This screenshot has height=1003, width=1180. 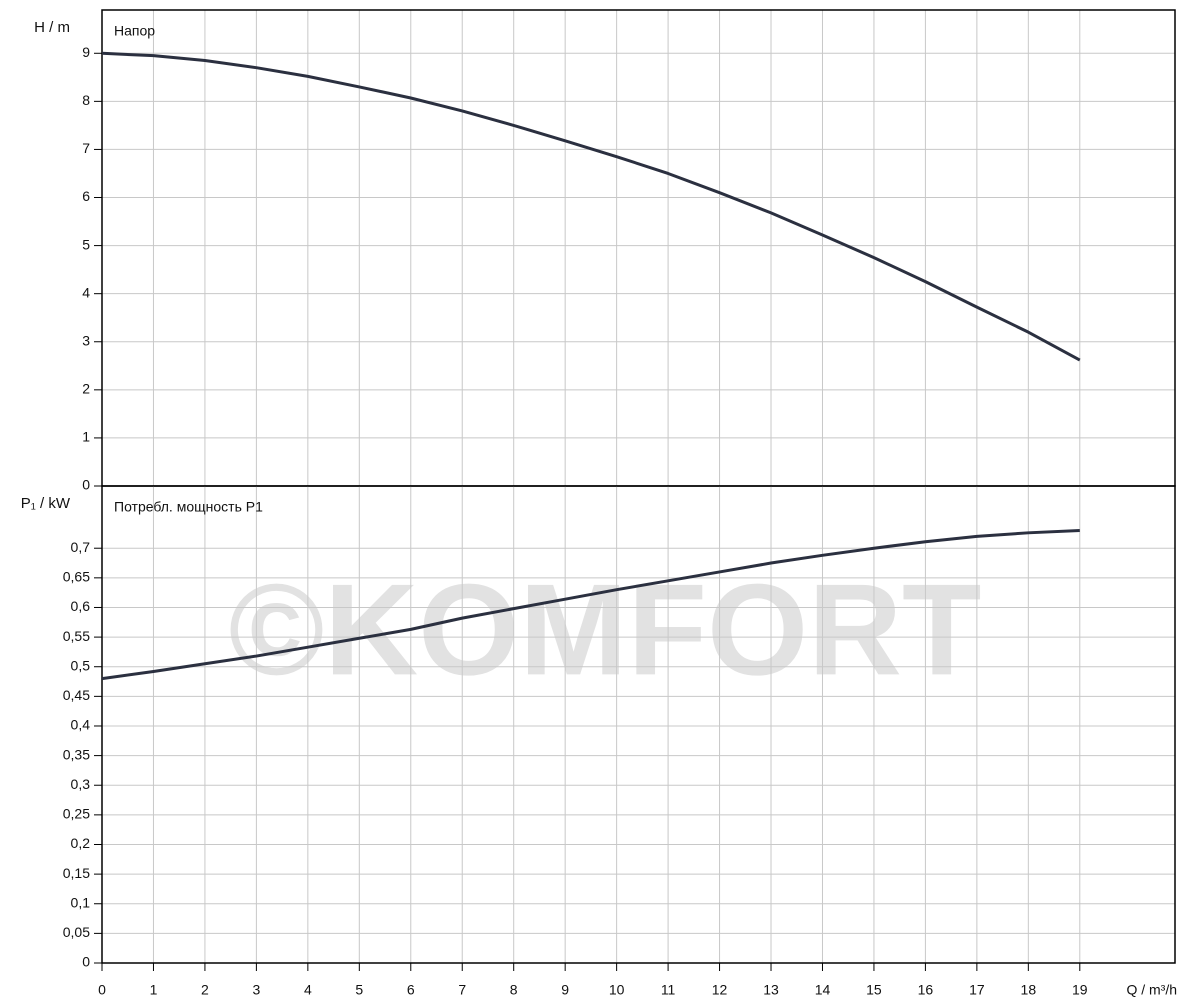 What do you see at coordinates (86, 437) in the screenshot?
I see `y-tick-label: 1` at bounding box center [86, 437].